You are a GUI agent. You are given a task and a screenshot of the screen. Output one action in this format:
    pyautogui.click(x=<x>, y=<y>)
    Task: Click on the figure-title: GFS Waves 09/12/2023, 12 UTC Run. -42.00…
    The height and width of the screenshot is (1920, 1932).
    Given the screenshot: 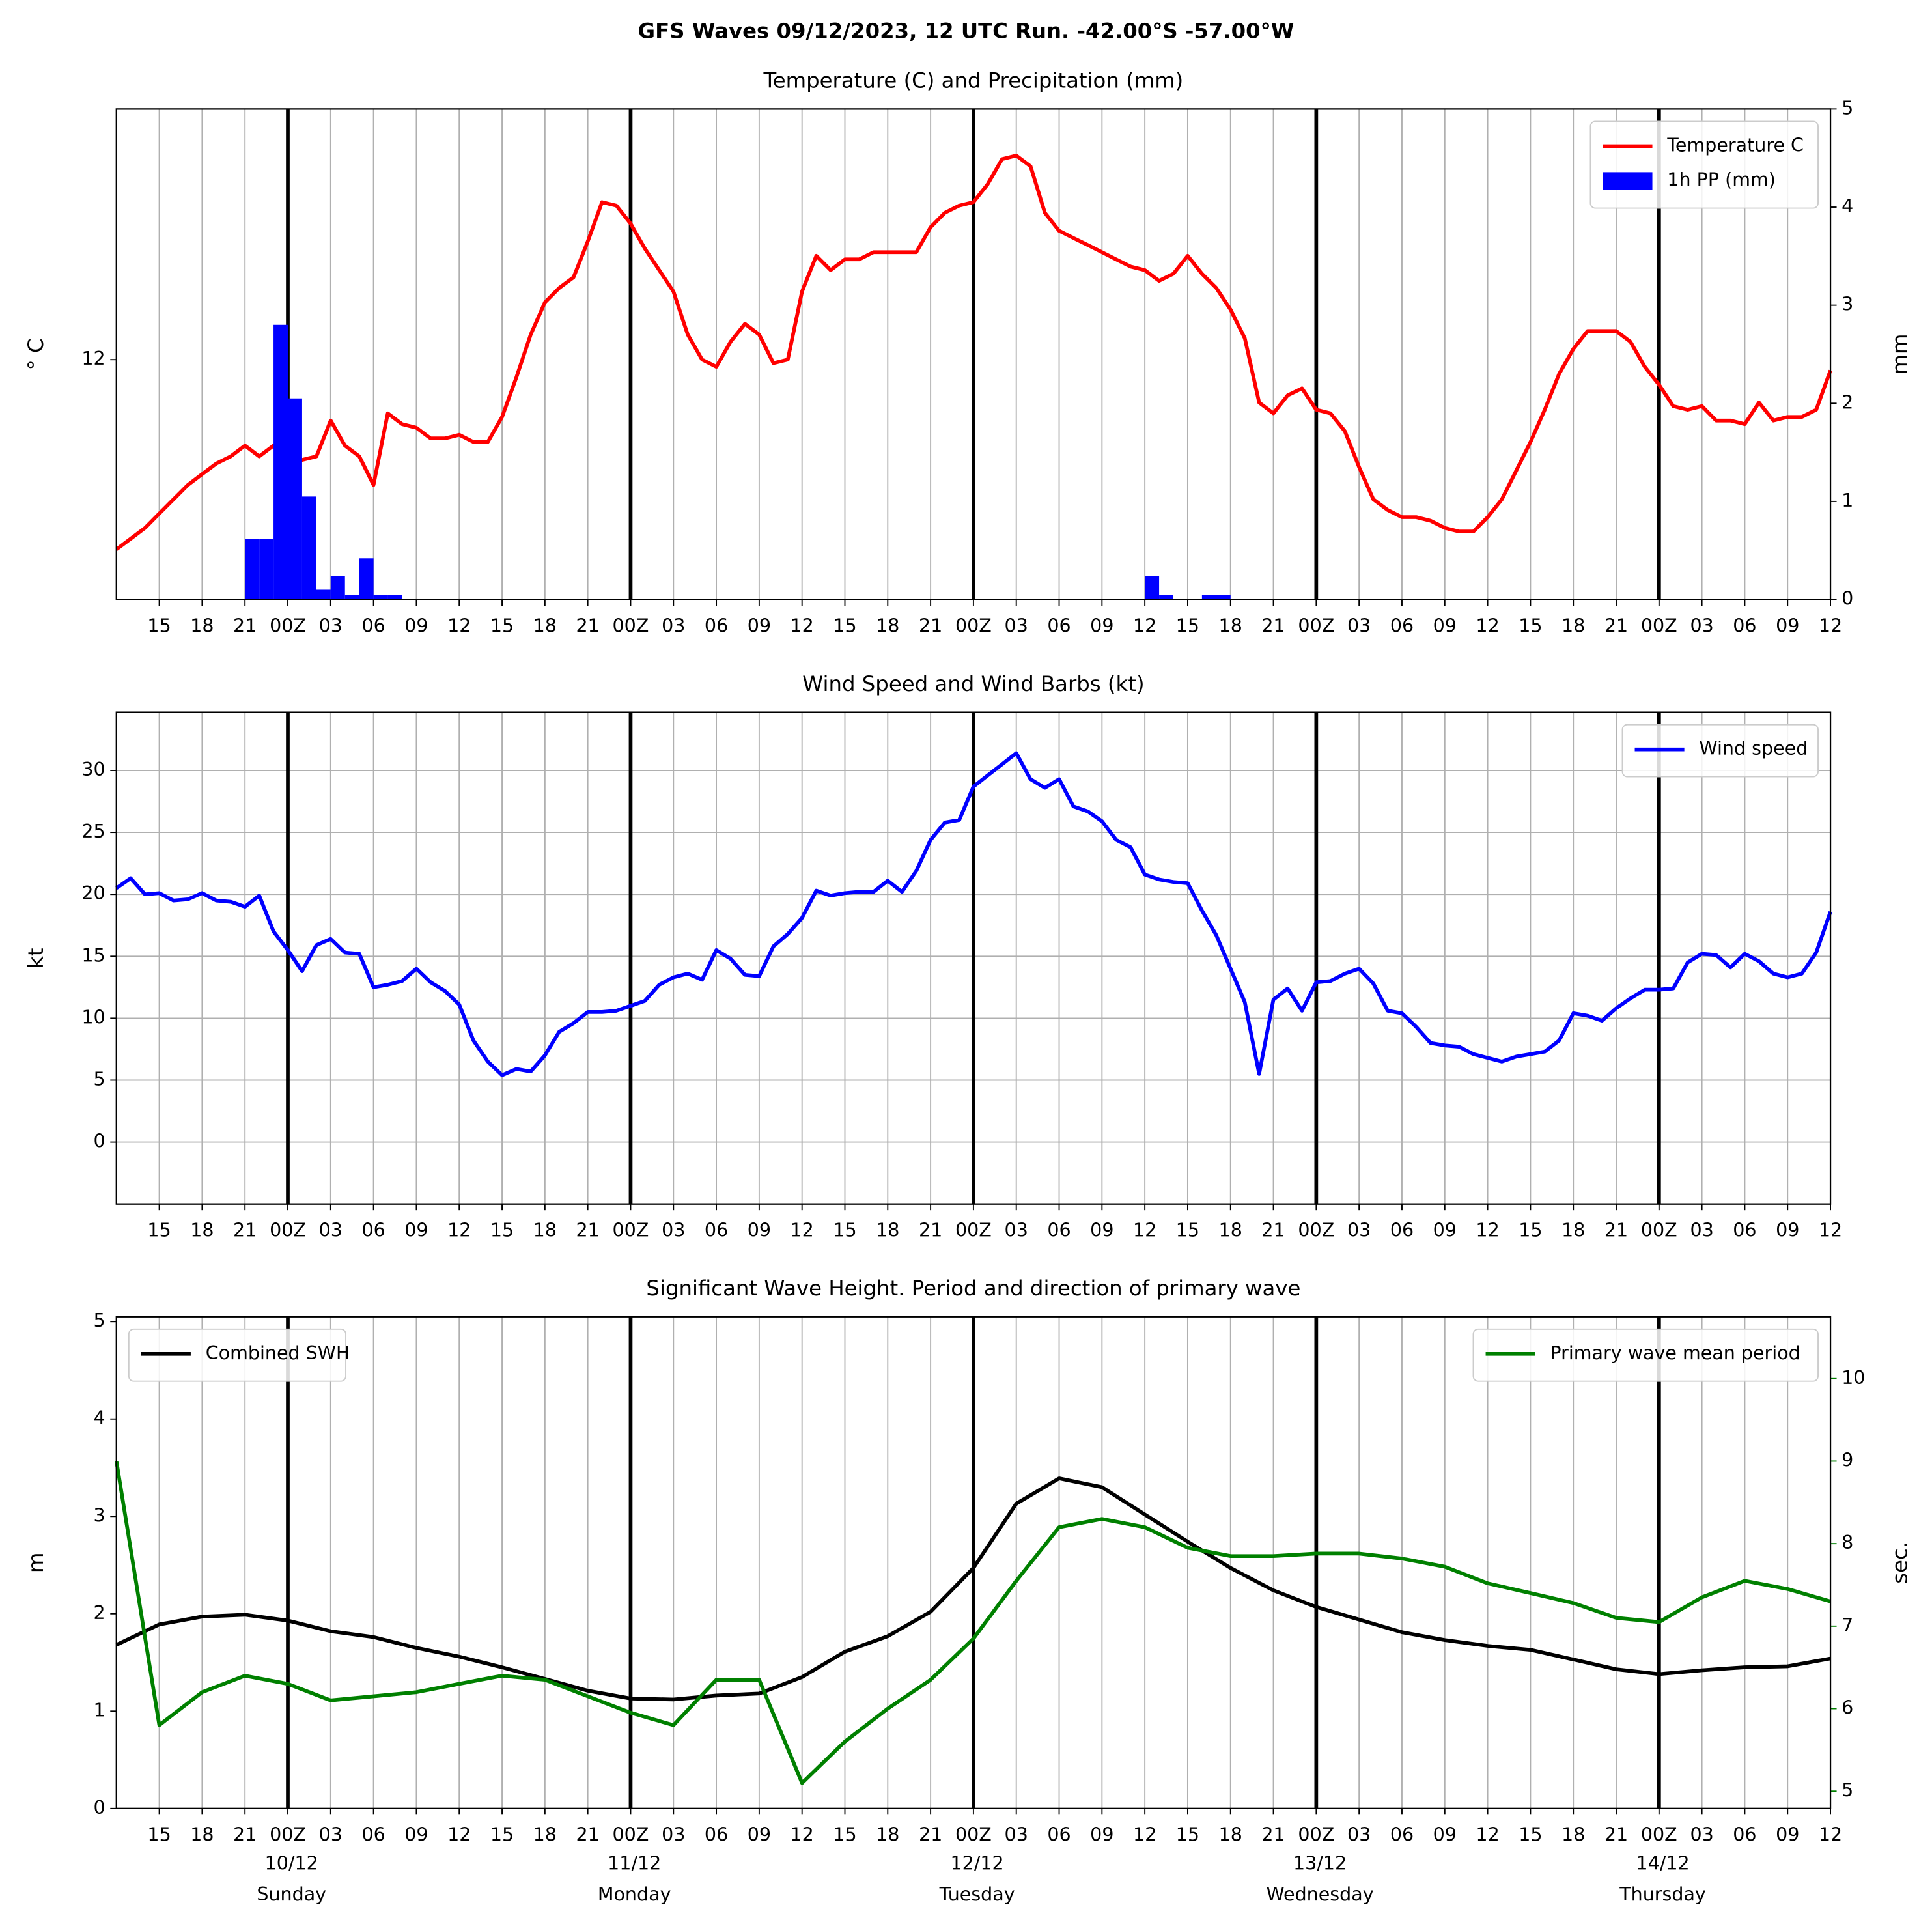 What is the action you would take?
    pyautogui.click(x=967, y=30)
    